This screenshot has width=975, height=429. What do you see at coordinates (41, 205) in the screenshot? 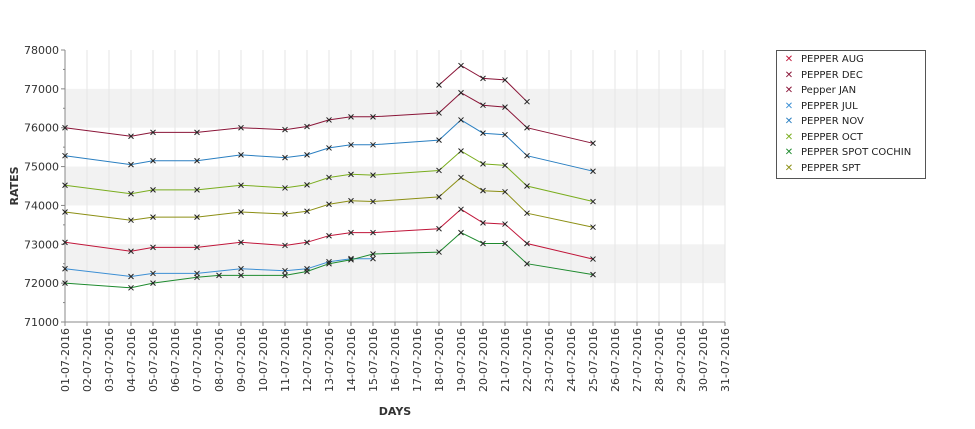
I see `y-tick-label: 74000` at bounding box center [41, 205].